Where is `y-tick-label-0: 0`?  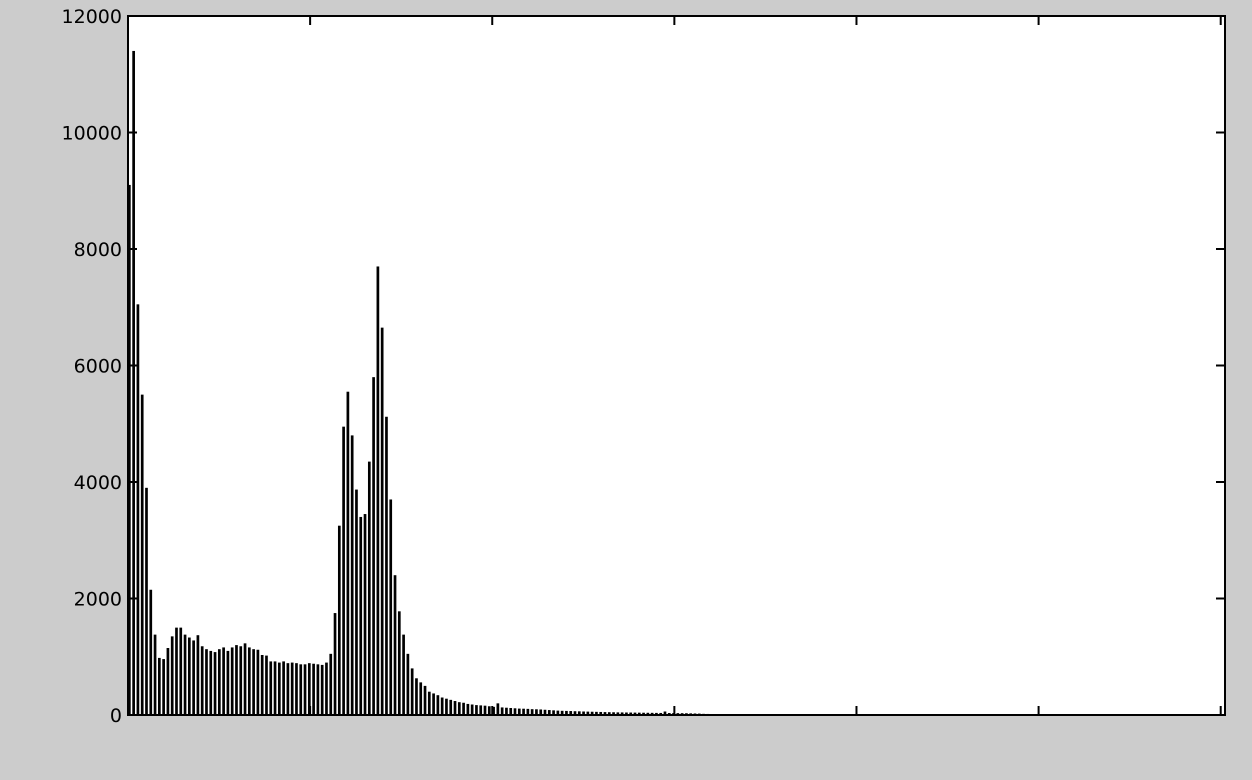
y-tick-label-0: 0 is located at coordinates (116, 716).